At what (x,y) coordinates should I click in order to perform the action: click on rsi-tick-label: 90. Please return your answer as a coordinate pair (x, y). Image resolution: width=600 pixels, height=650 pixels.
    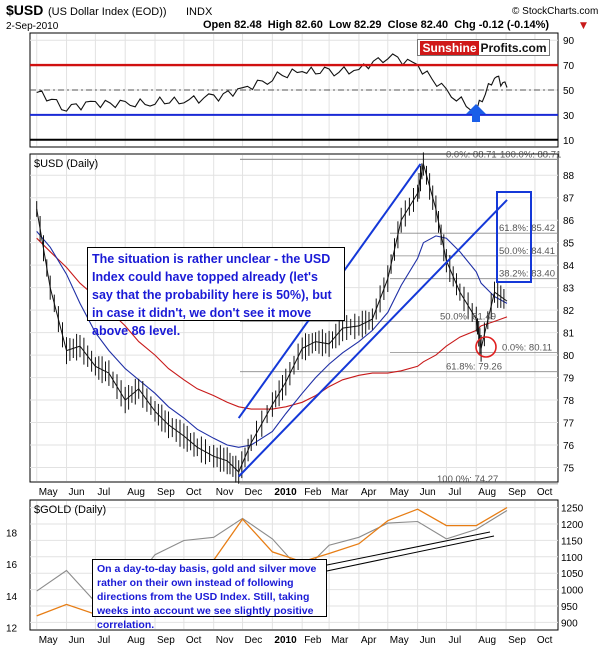
    Looking at the image, I should click on (569, 41).